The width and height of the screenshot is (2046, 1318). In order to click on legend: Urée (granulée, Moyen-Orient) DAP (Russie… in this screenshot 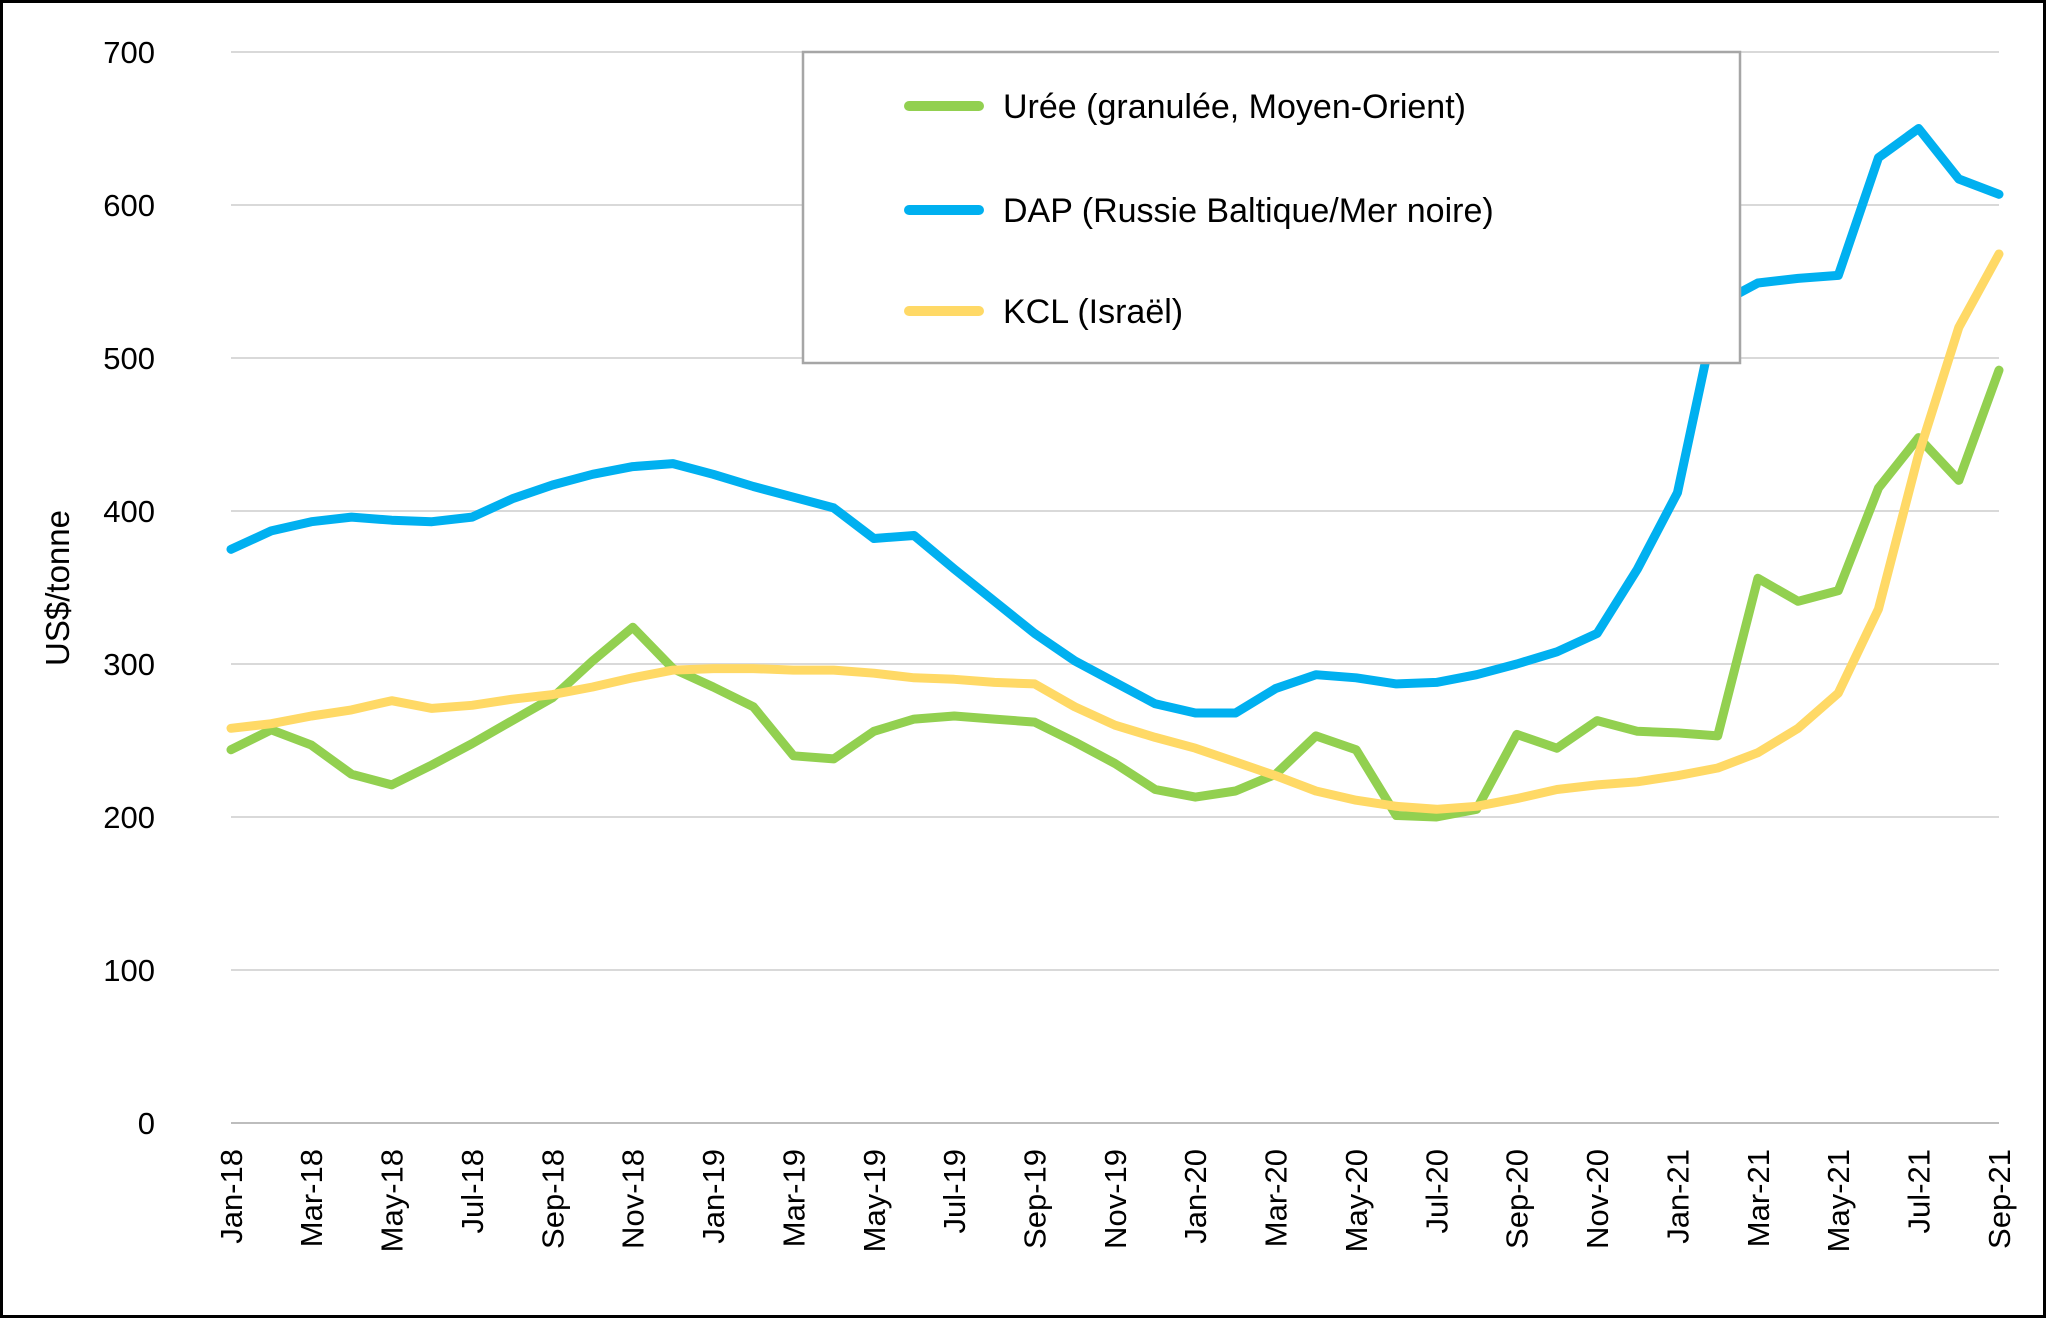, I will do `click(1271, 207)`.